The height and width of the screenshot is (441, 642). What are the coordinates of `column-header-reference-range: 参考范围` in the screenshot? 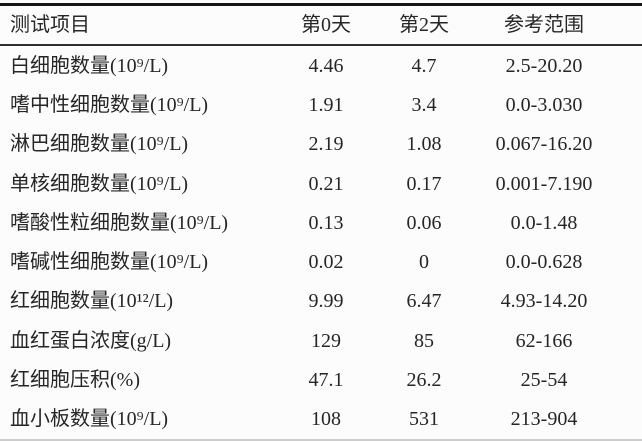 It's located at (544, 25).